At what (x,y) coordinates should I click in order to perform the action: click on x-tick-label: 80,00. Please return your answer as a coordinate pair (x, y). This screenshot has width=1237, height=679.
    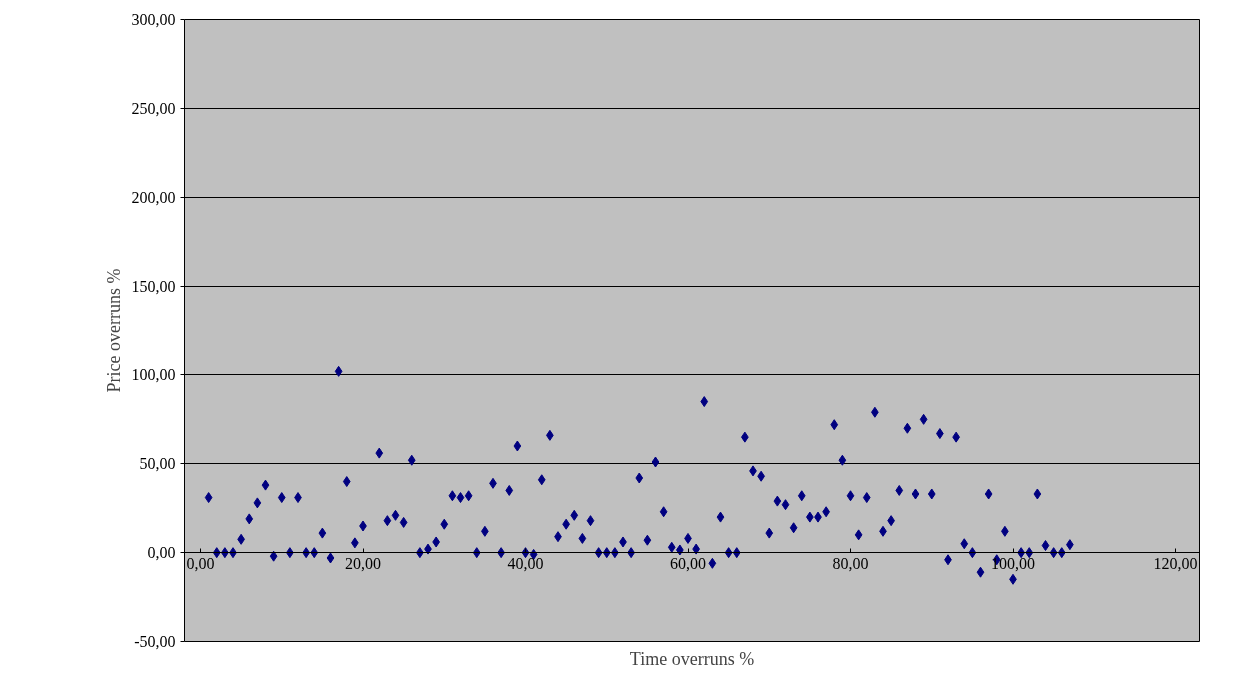
    Looking at the image, I should click on (850, 563).